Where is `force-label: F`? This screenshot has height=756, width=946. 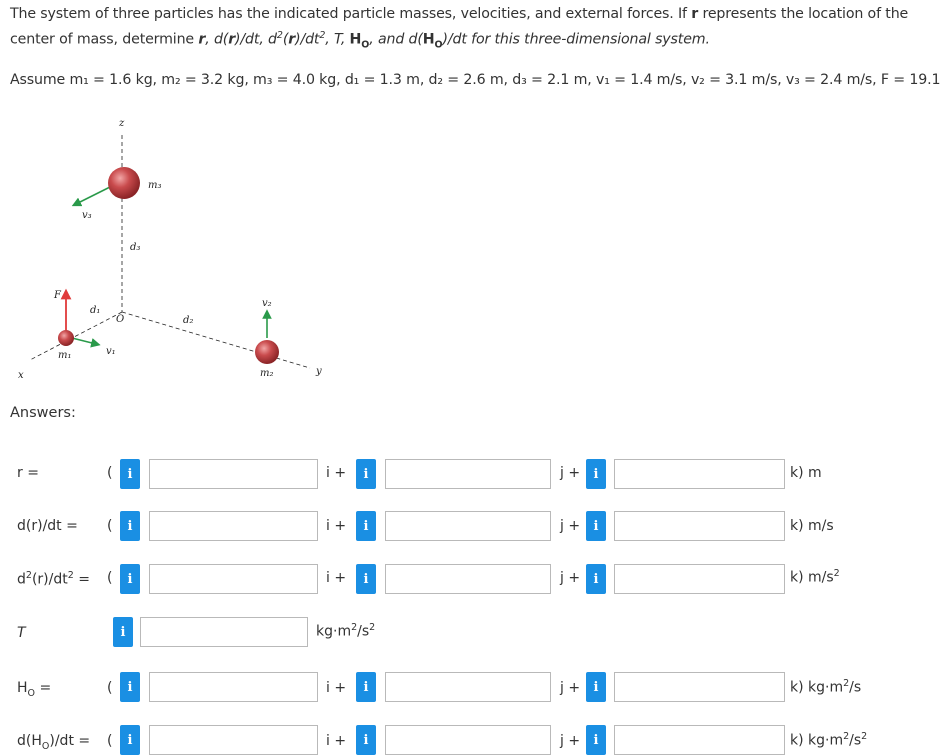
force-label: F is located at coordinates (57, 295).